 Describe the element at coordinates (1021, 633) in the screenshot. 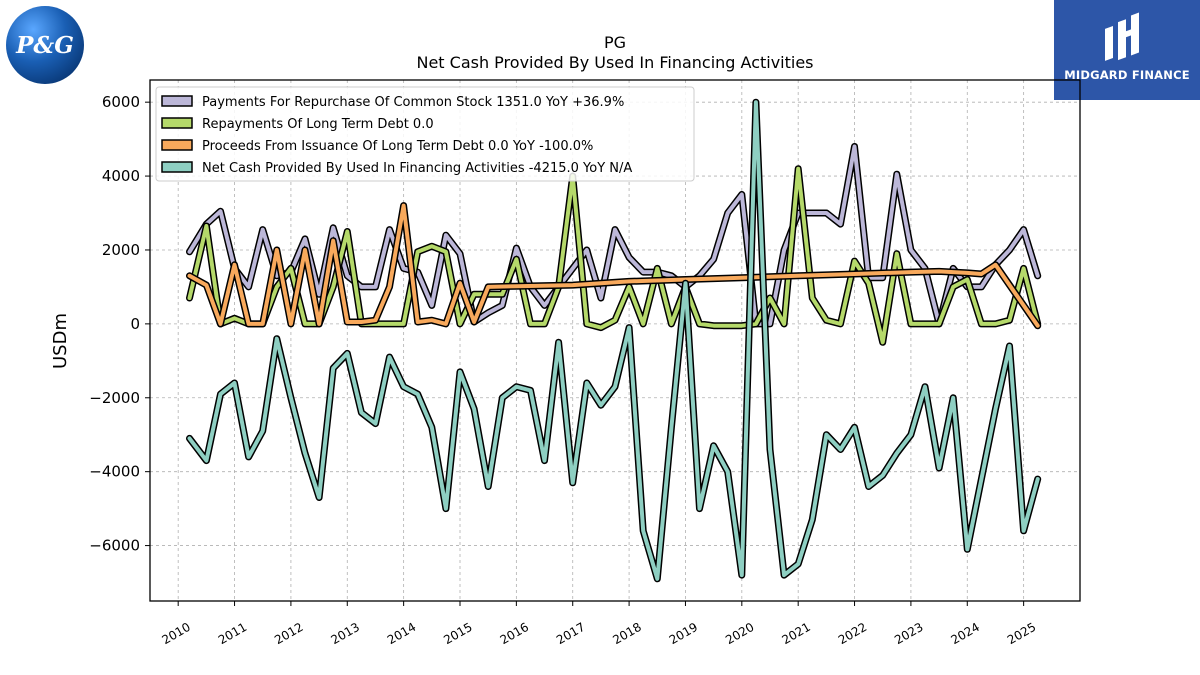

I see `x-tick-label: 2025` at that location.